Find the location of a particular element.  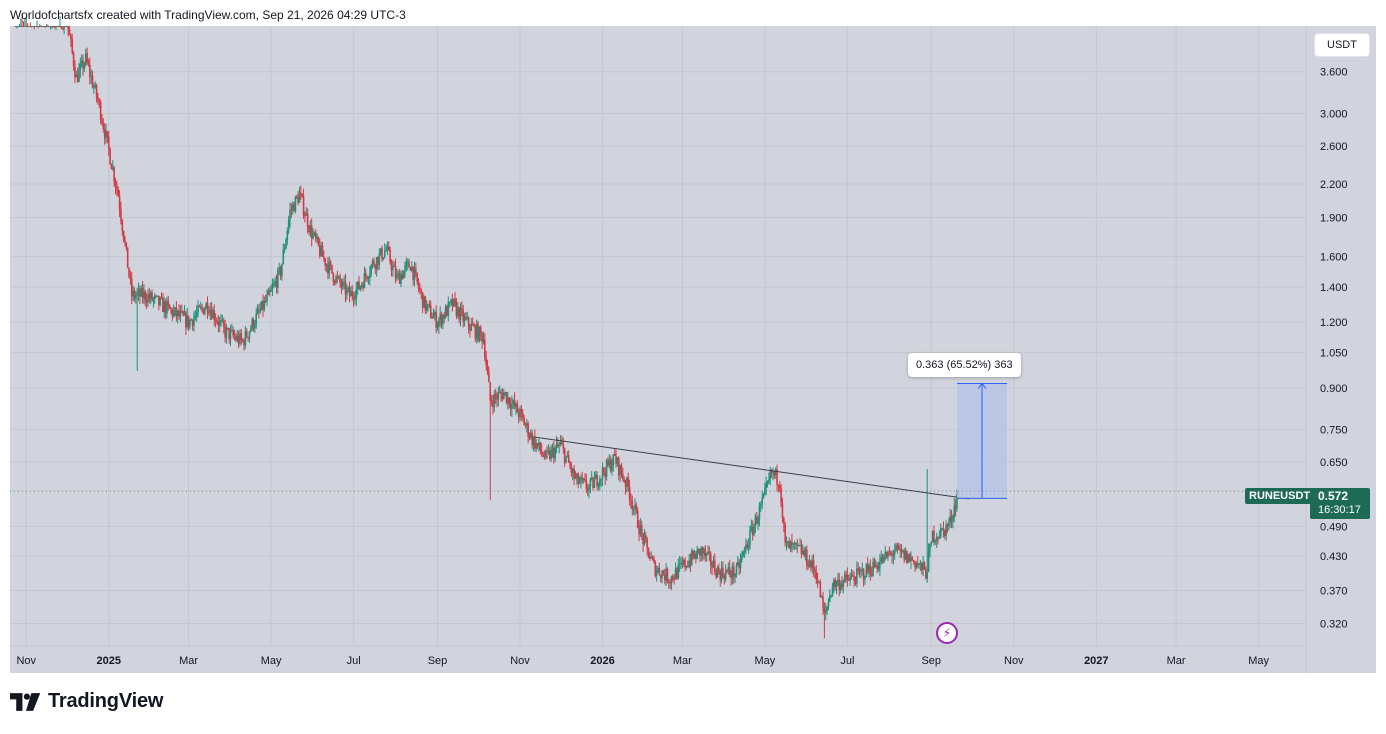

time-axis-area is located at coordinates (693, 659).